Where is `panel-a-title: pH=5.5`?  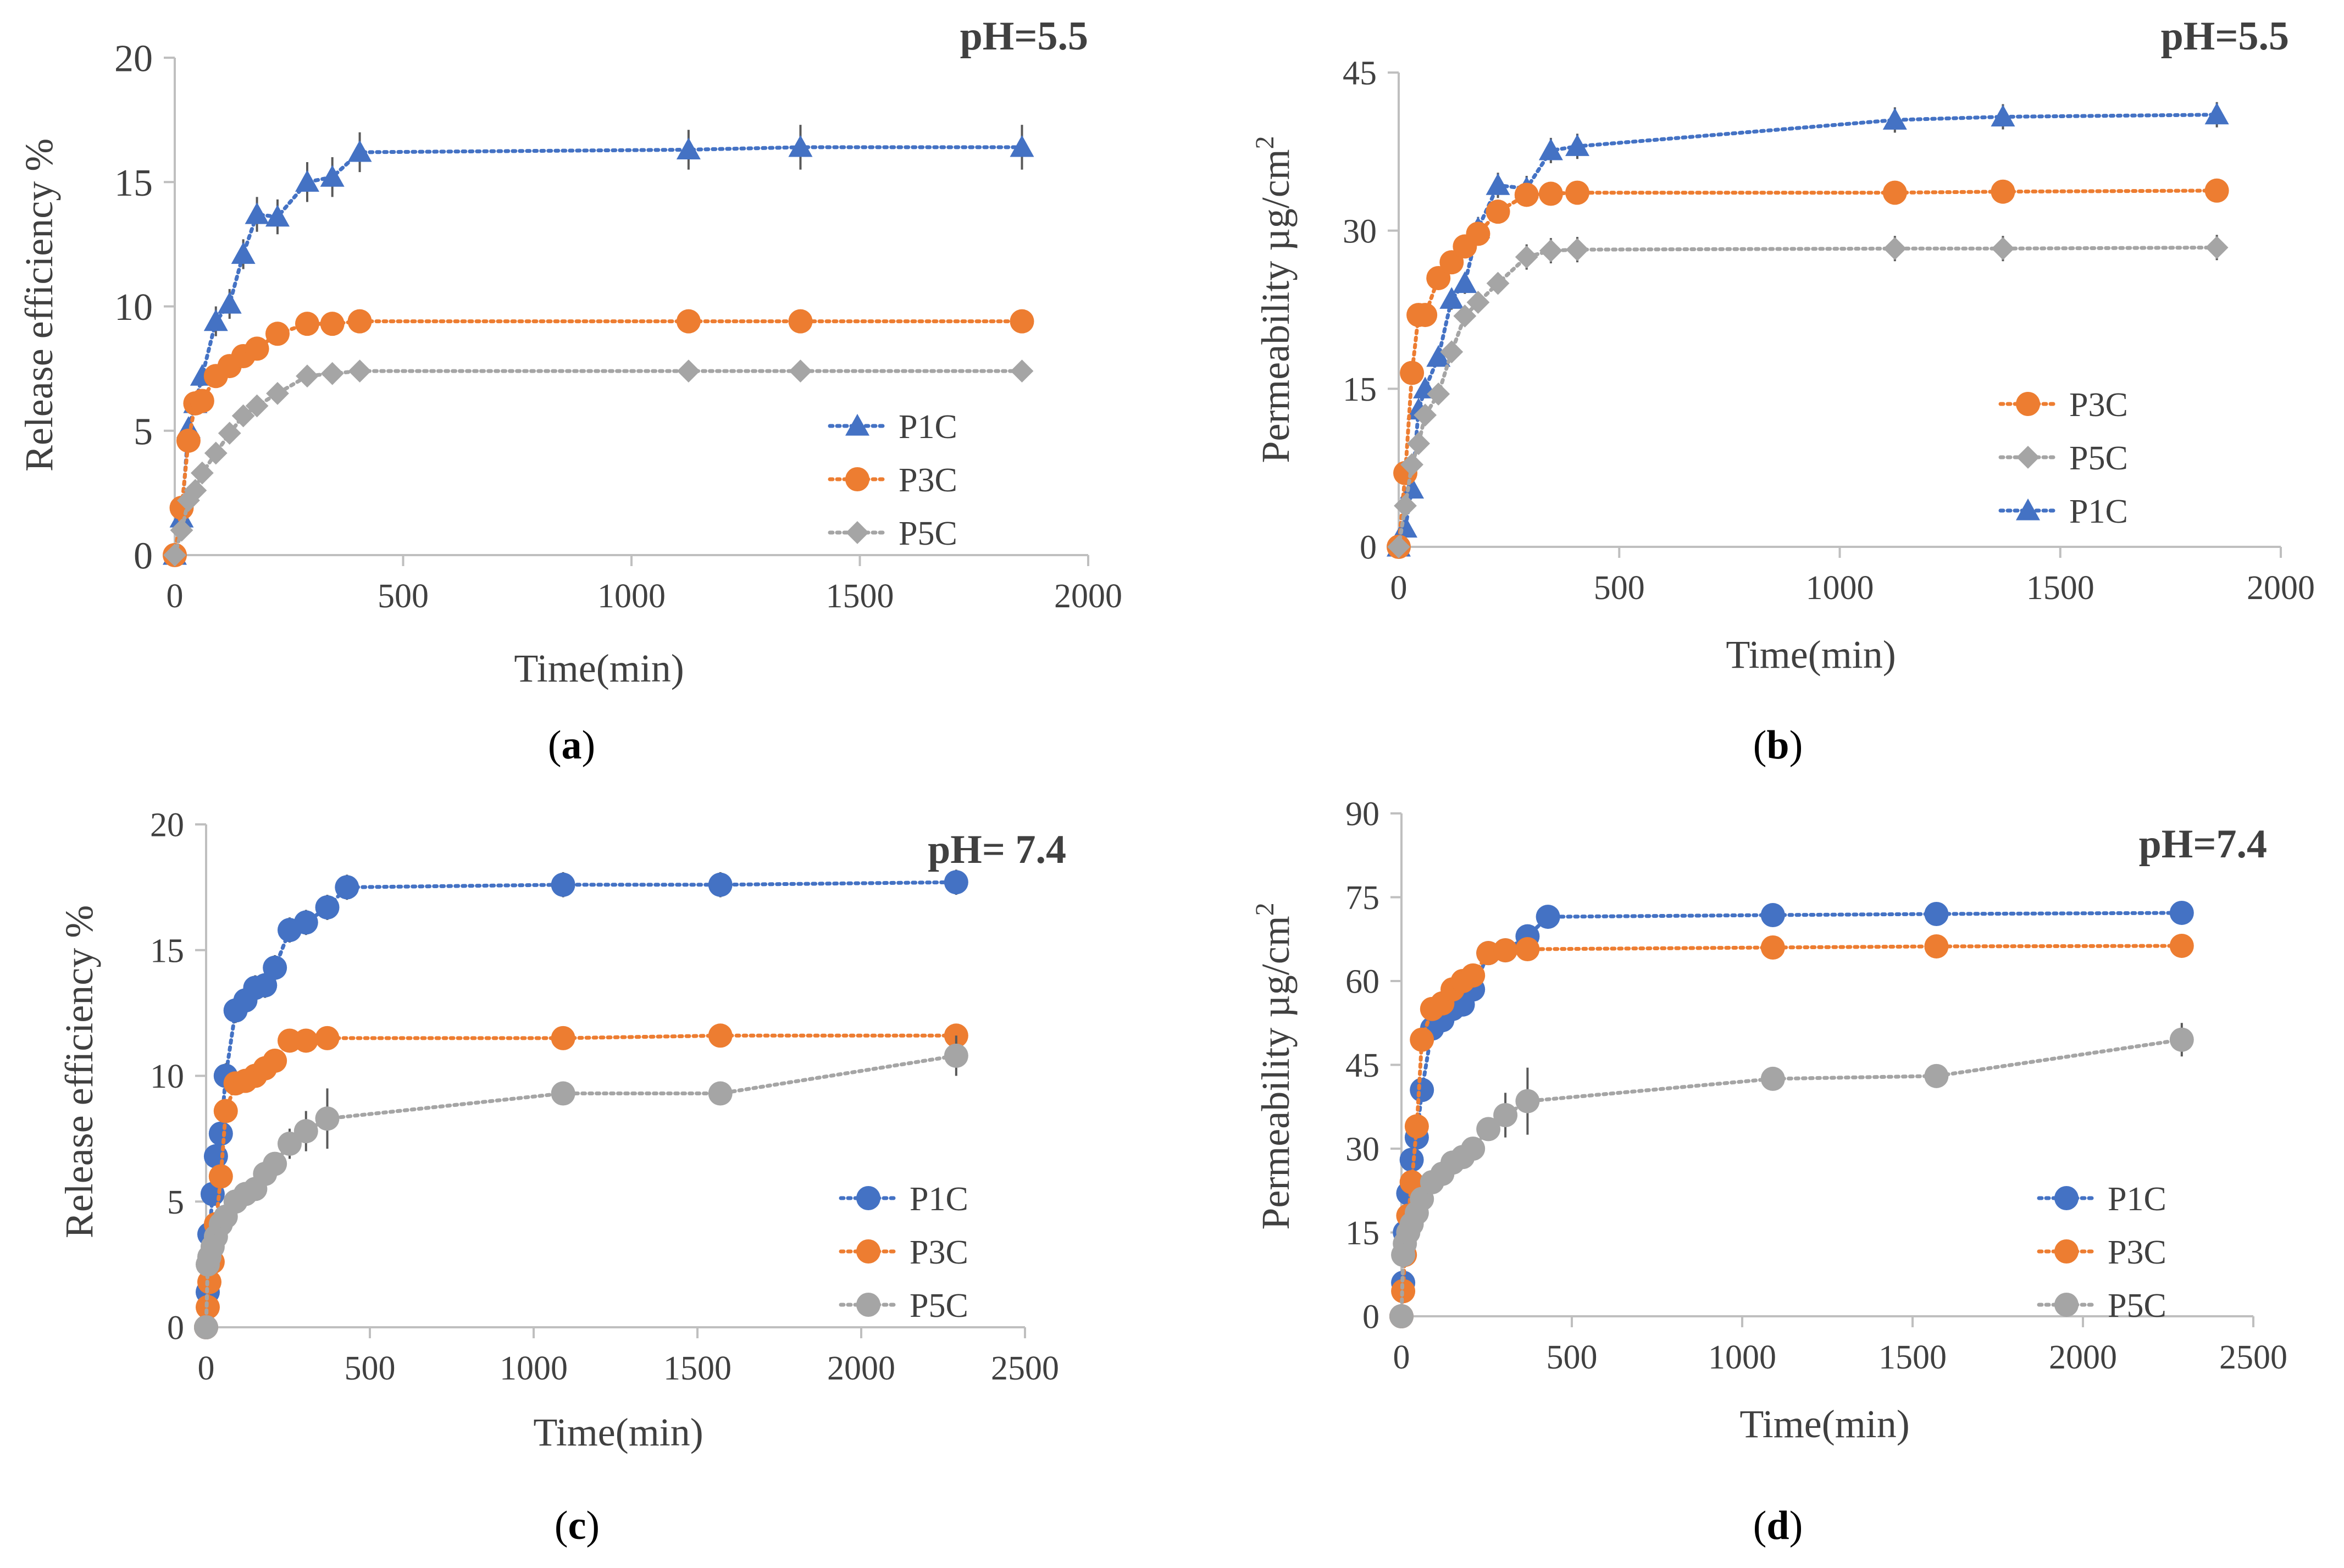 panel-a-title: pH=5.5 is located at coordinates (1024, 36).